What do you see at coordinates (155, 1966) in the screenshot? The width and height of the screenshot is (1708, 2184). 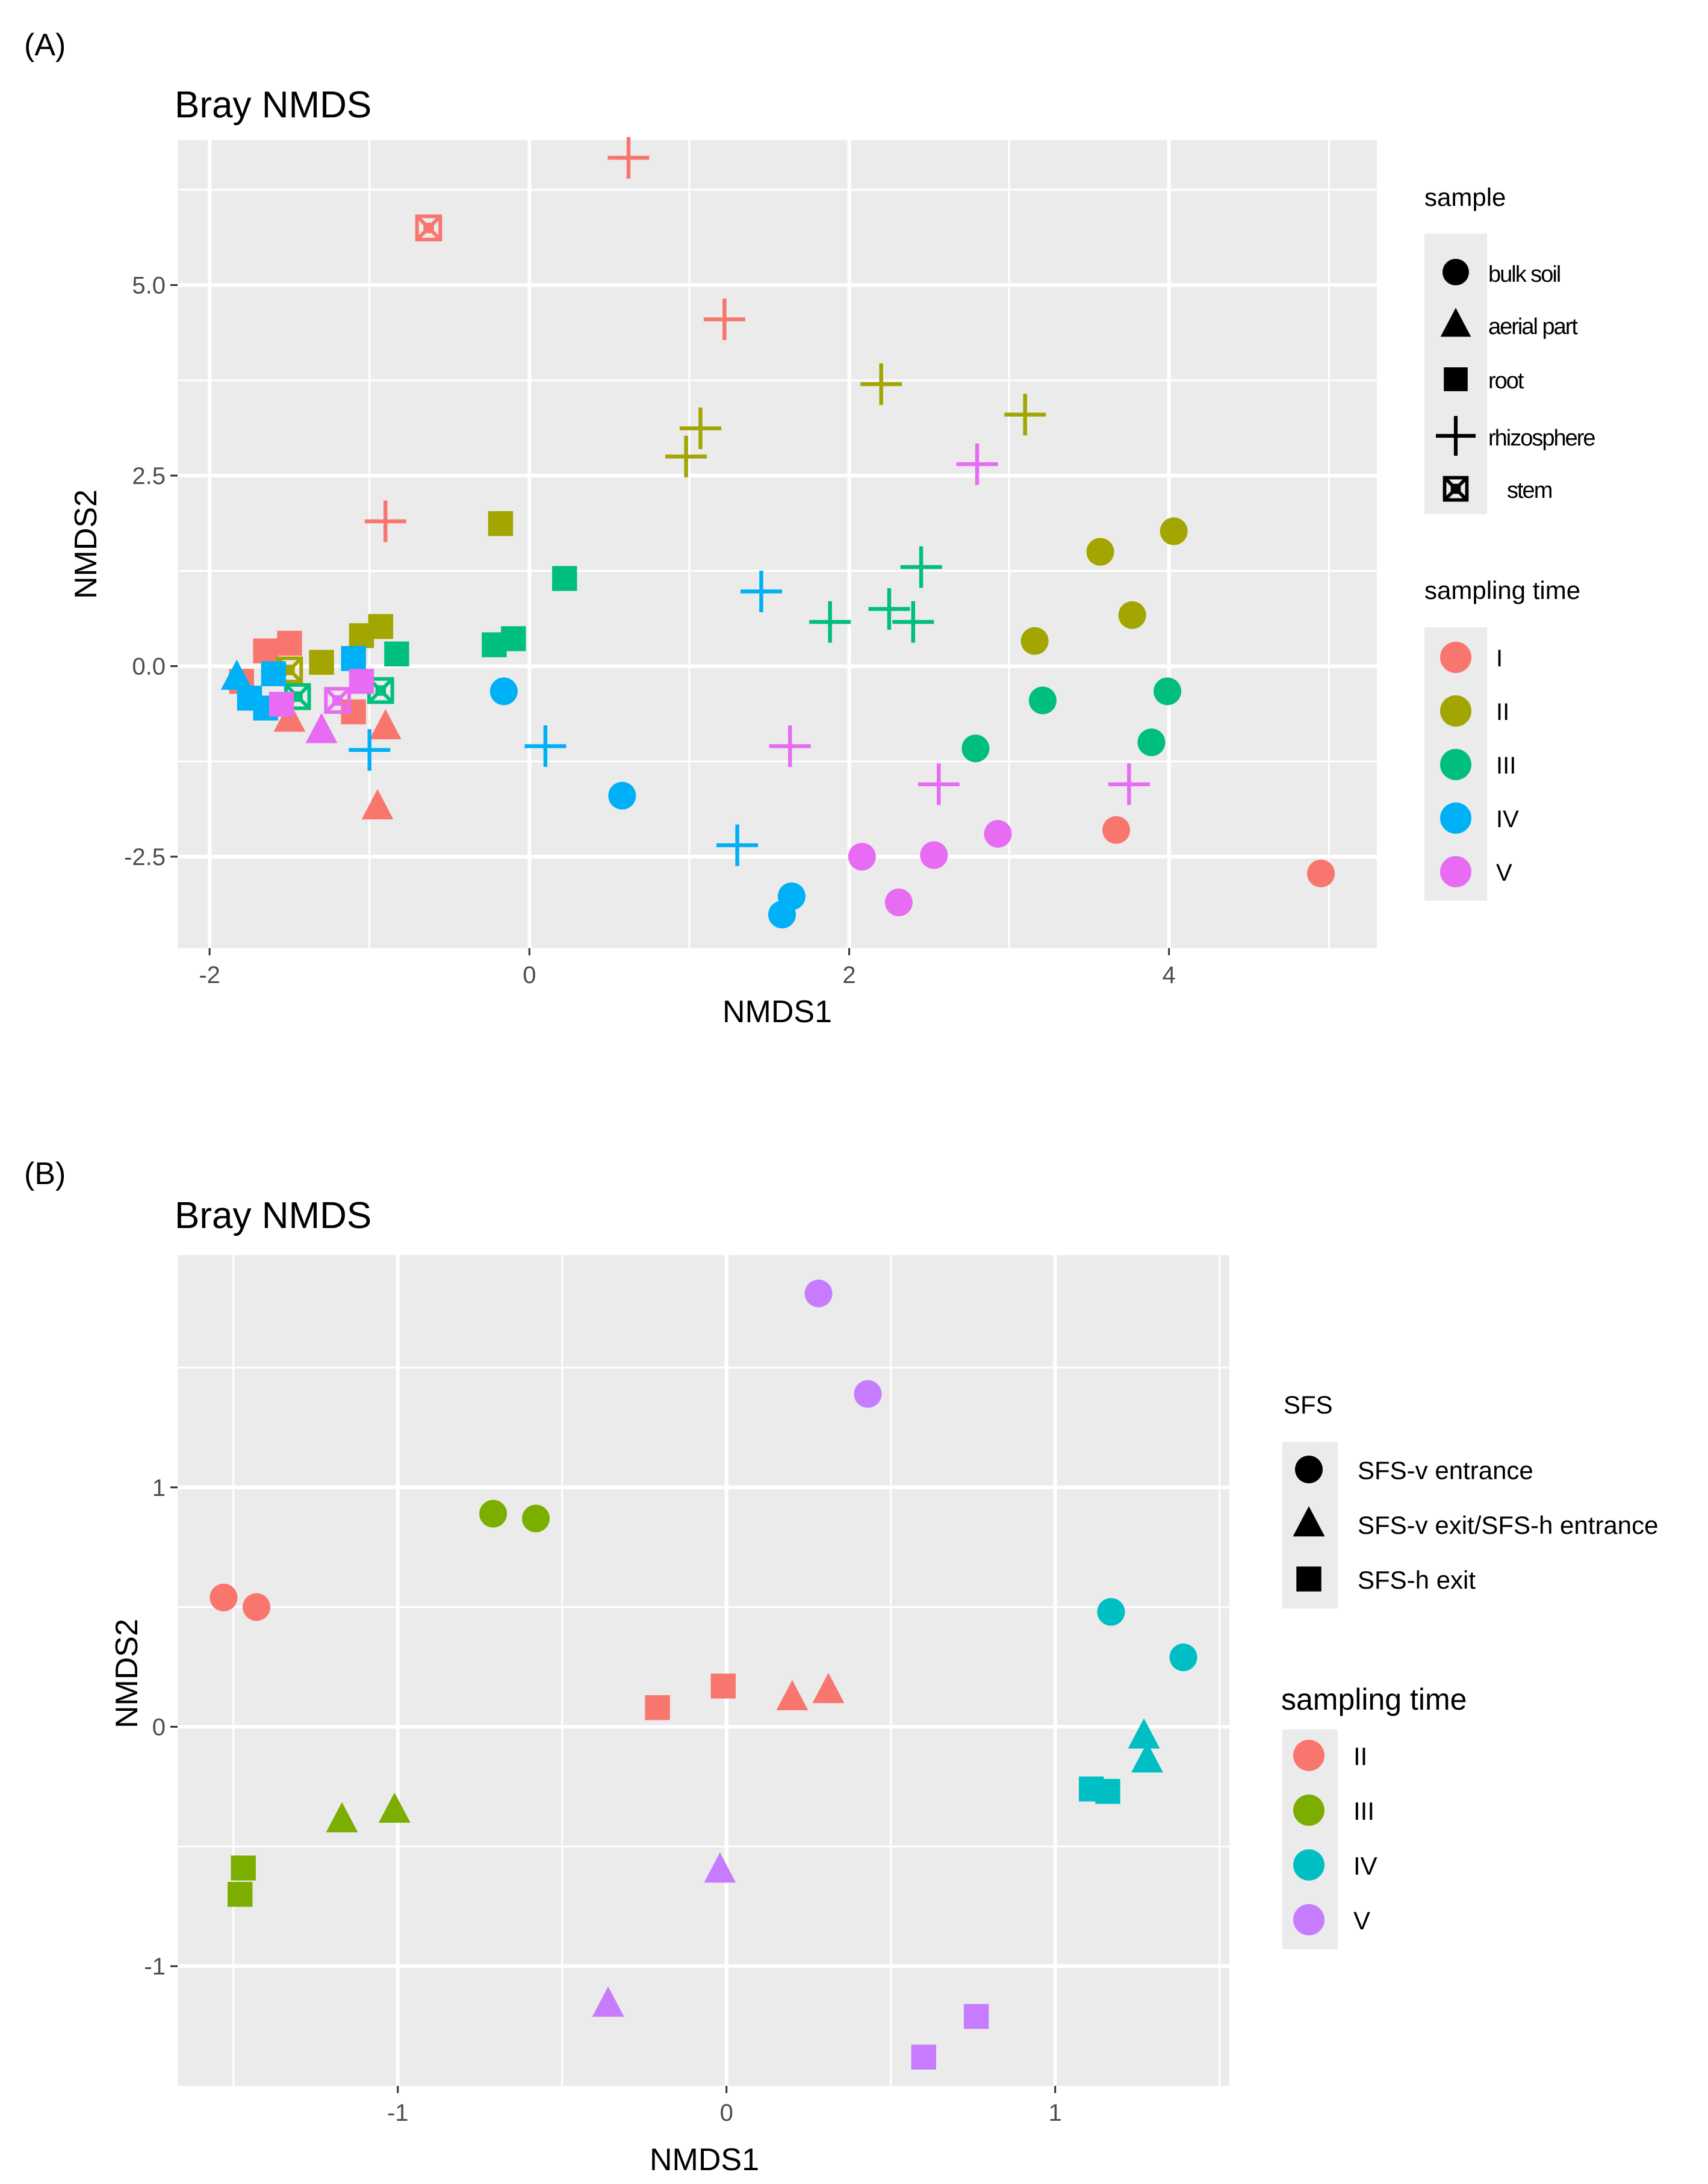 I see `y-tick-label: -1` at bounding box center [155, 1966].